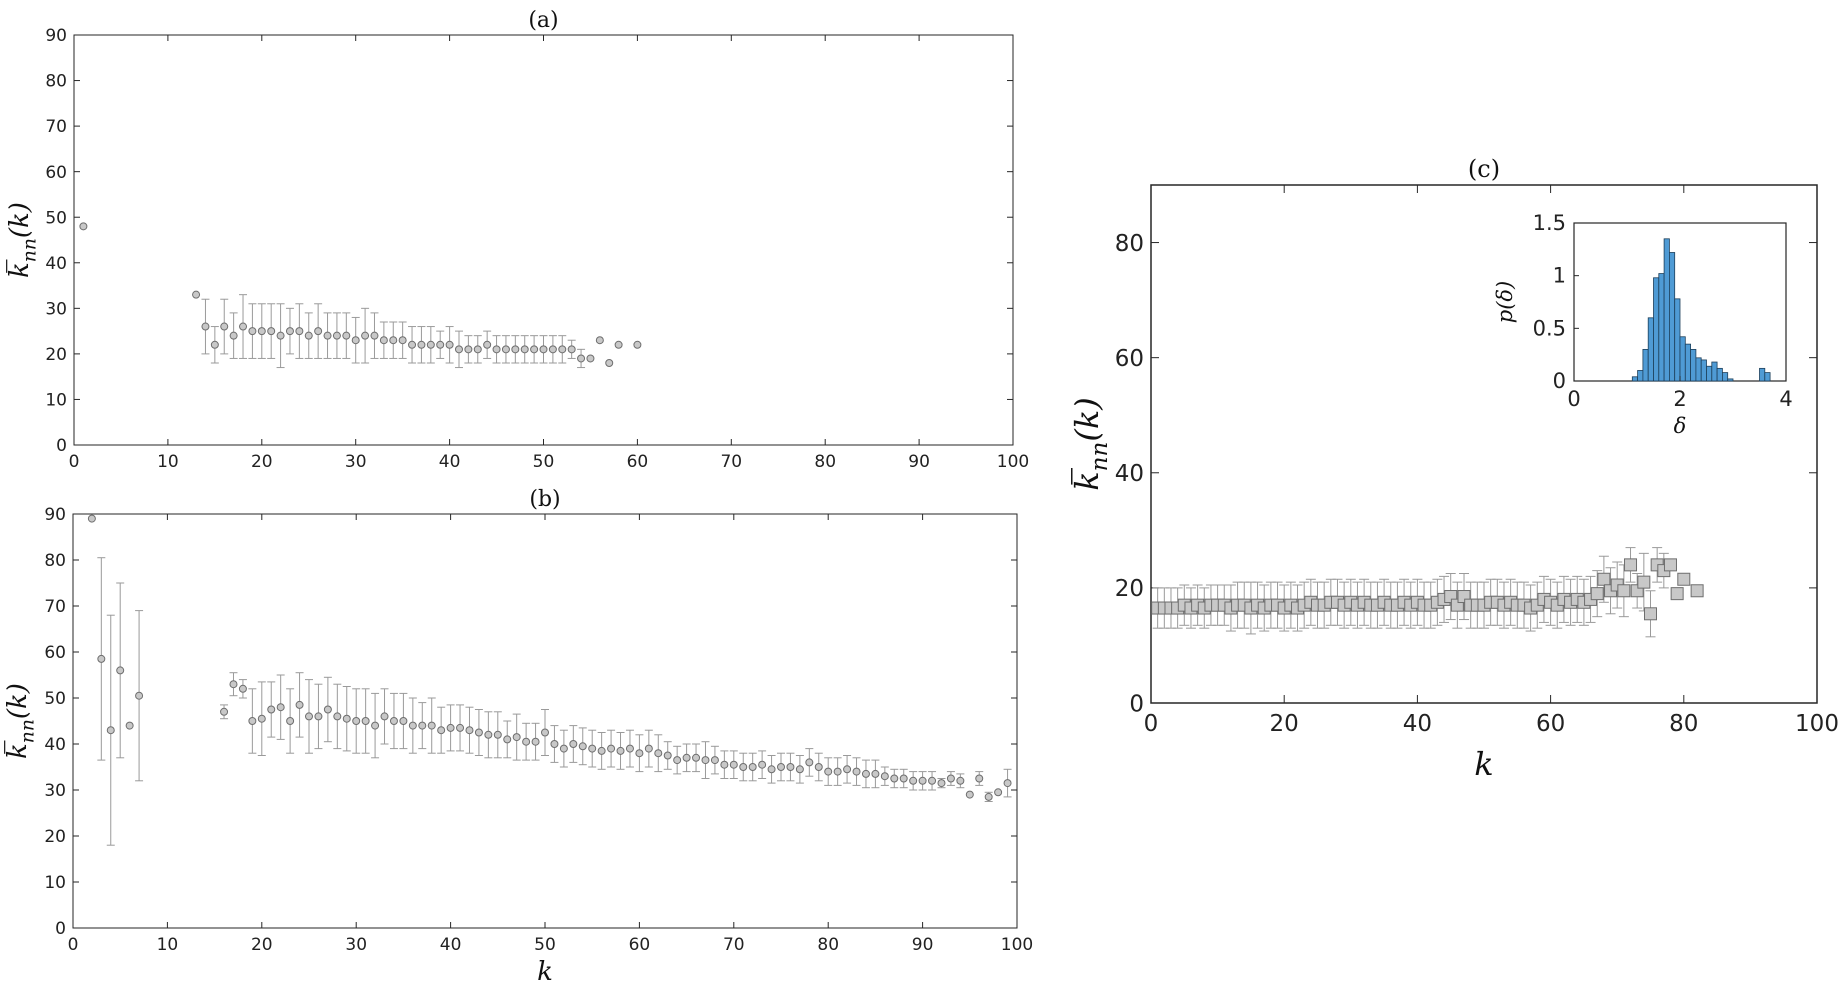  What do you see at coordinates (55, 837) in the screenshot?
I see `y-tick-label: 20` at bounding box center [55, 837].